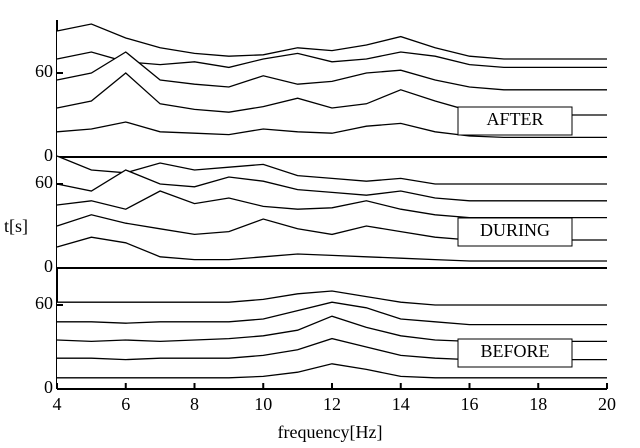 The width and height of the screenshot is (640, 448). Describe the element at coordinates (607, 404) in the screenshot. I see `x-tick-label: 20` at that location.